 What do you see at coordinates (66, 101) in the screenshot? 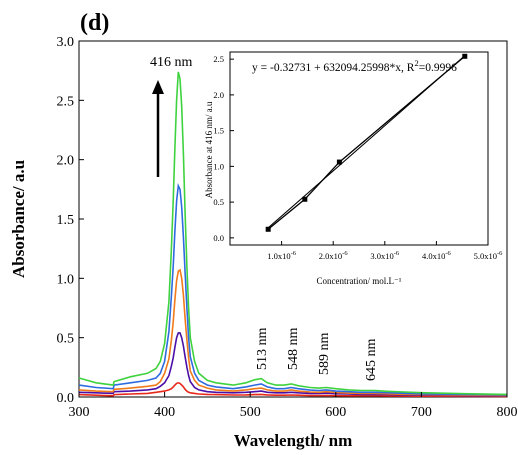
I see `main-y-tick-label: 2.5` at bounding box center [66, 101].